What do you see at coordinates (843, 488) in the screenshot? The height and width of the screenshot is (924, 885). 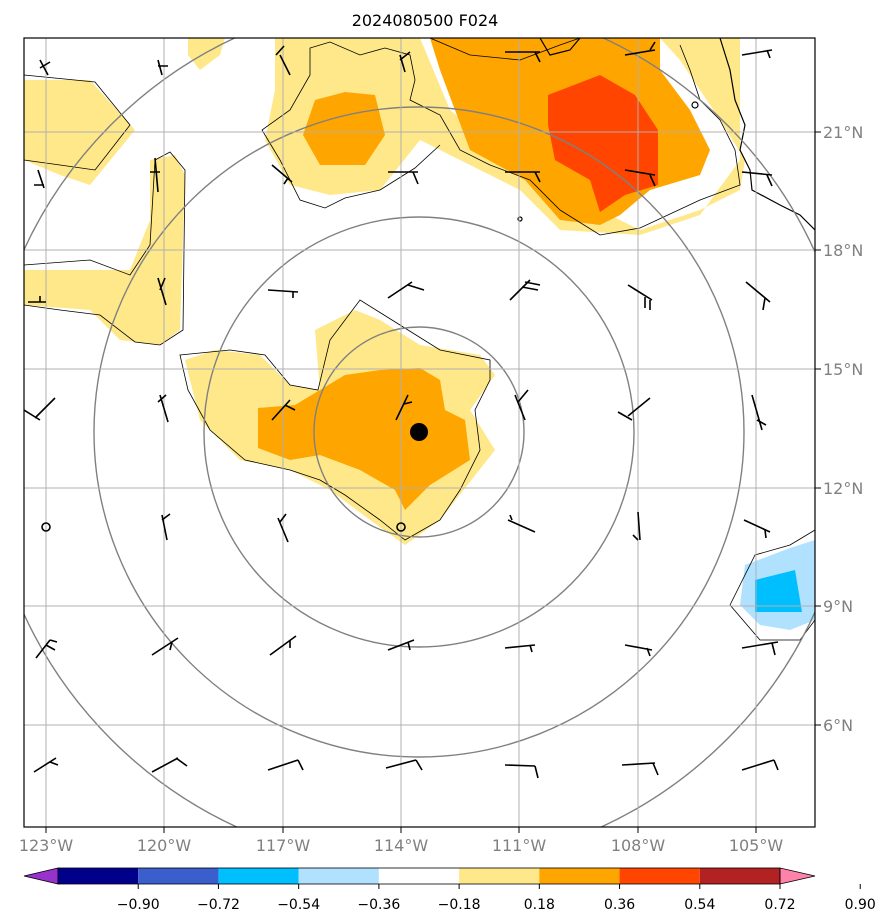 I see `lat-label: 12°N` at bounding box center [843, 488].